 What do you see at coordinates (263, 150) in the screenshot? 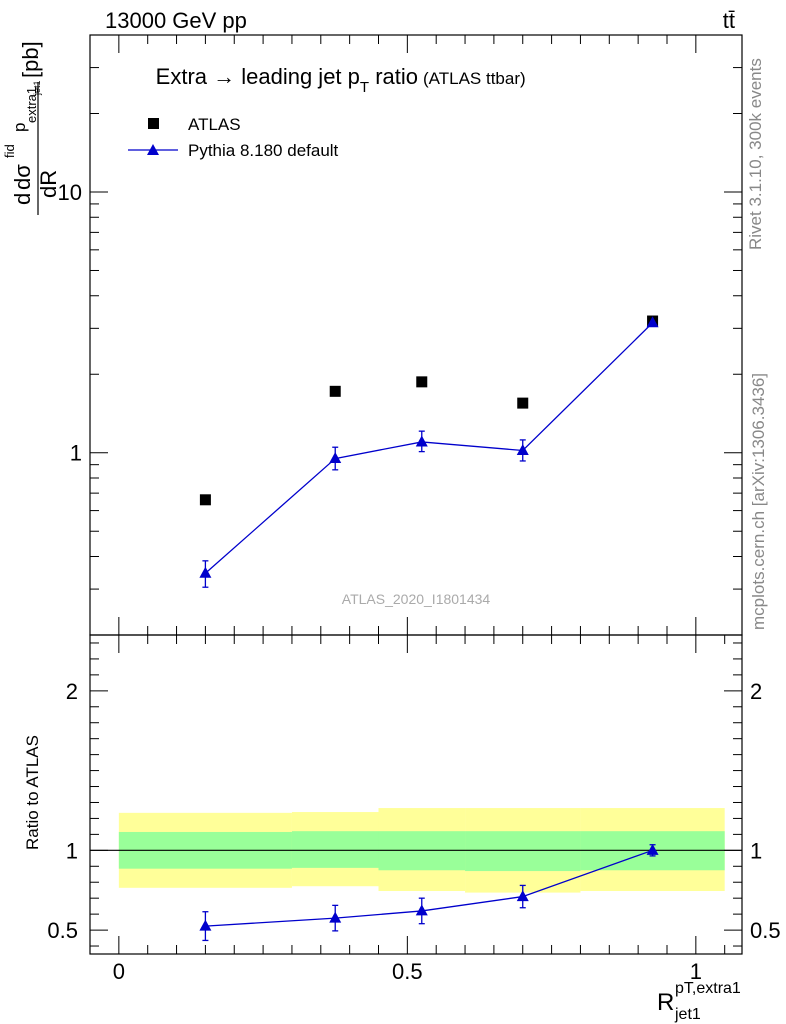
I see `legend-pythia-label: Pythia 8.180 default` at bounding box center [263, 150].